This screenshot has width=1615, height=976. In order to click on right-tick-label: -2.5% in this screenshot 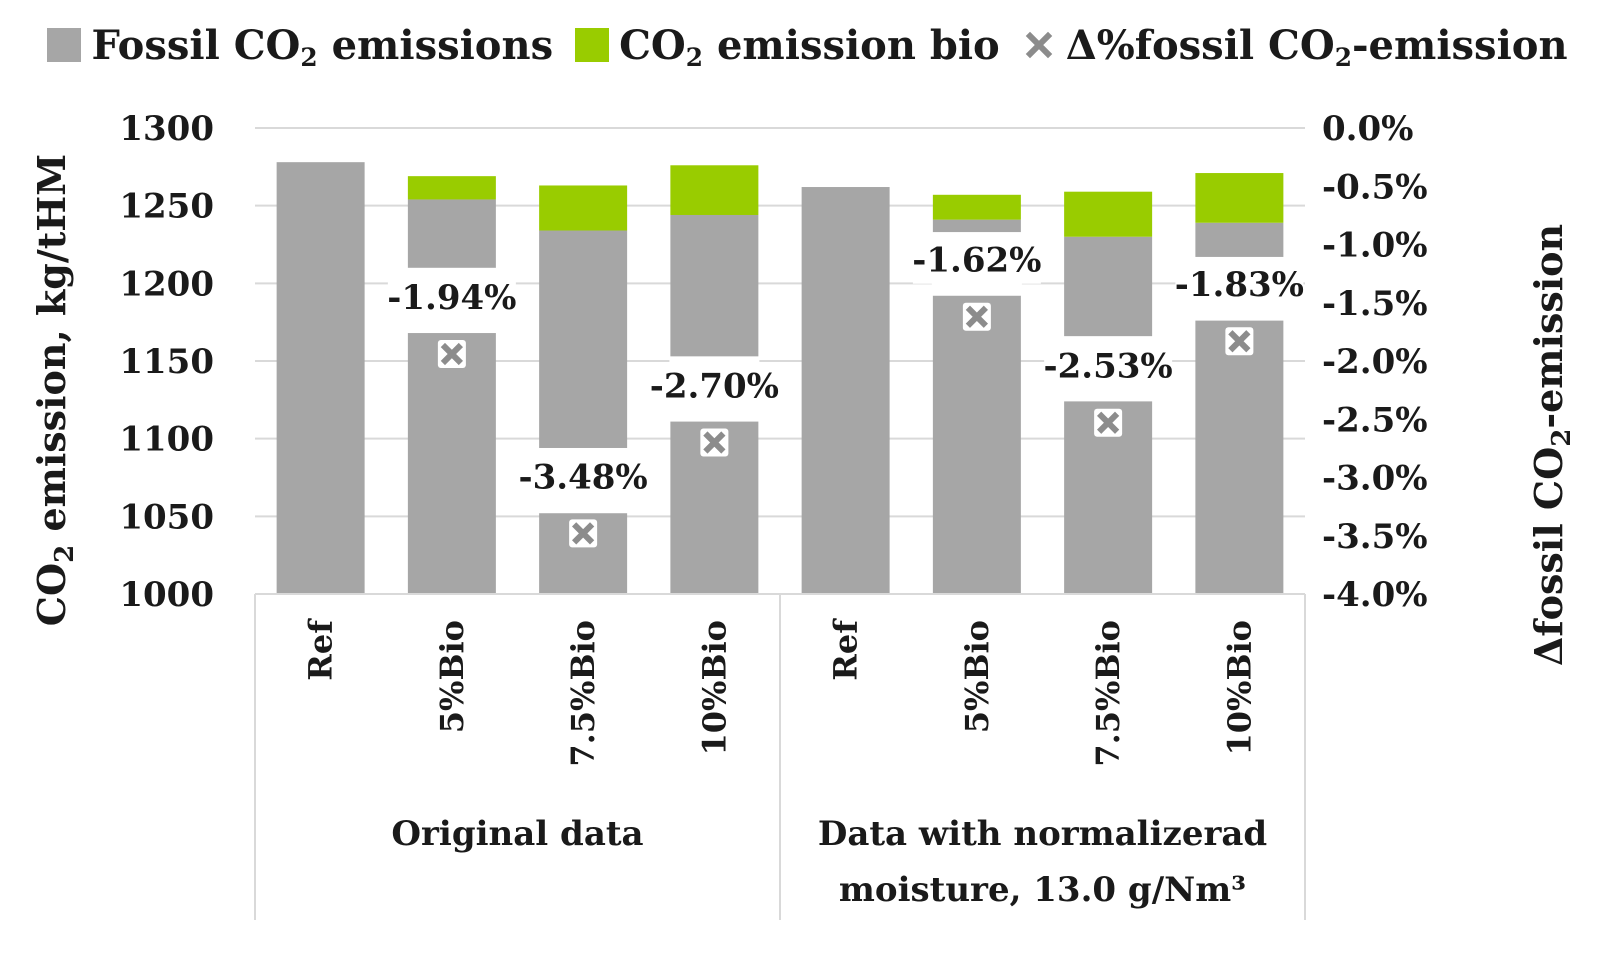, I will do `click(1375, 420)`.